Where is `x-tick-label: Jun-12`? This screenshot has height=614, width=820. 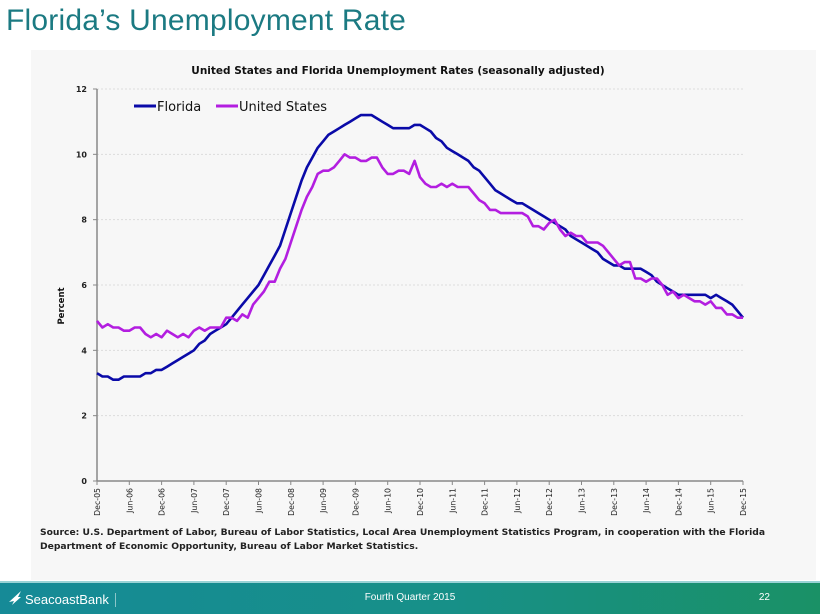
x-tick-label: Jun-12 is located at coordinates (517, 501).